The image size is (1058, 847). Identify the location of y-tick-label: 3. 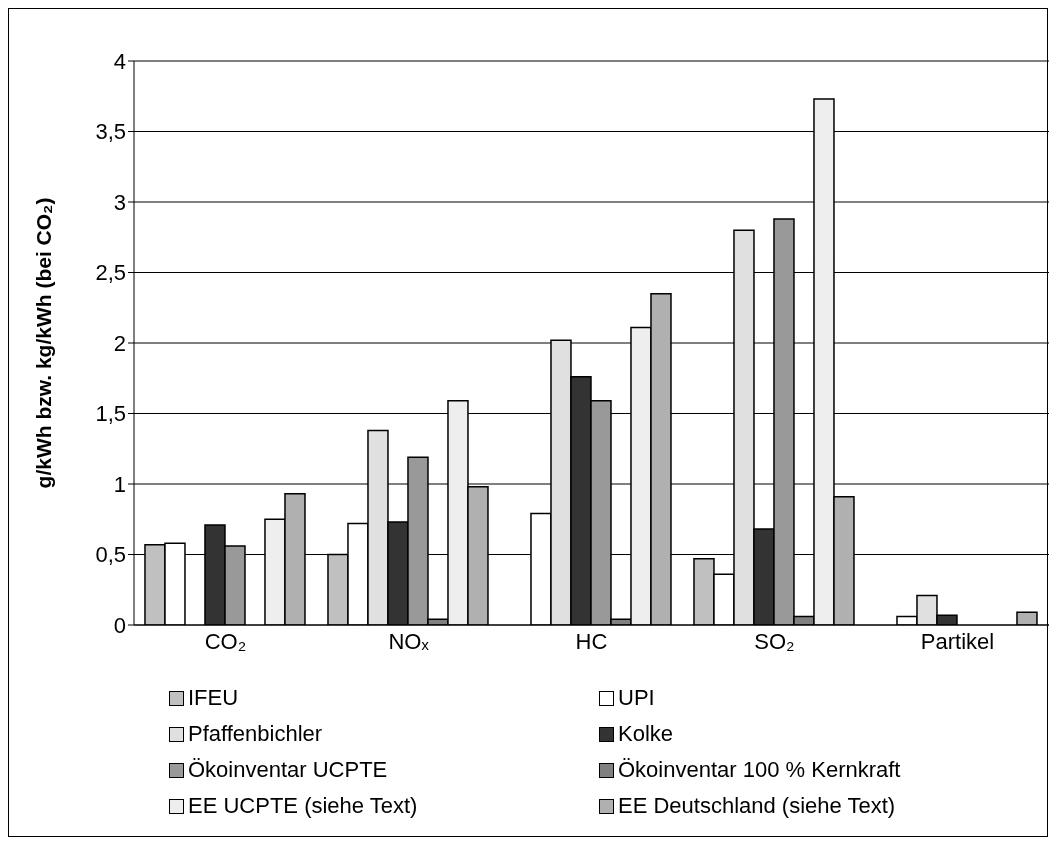
(119, 202).